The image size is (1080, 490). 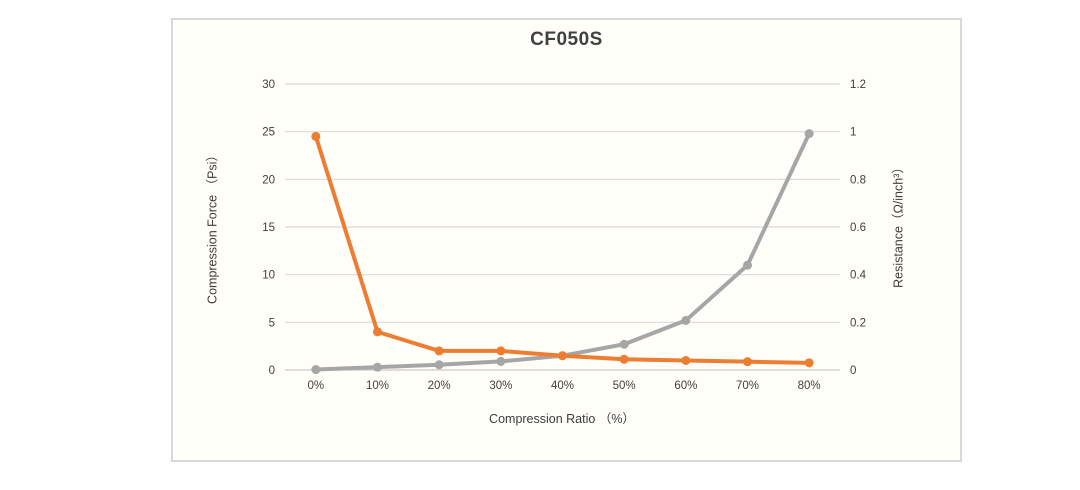 What do you see at coordinates (858, 180) in the screenshot?
I see `right-axis-tick-label: 0.8` at bounding box center [858, 180].